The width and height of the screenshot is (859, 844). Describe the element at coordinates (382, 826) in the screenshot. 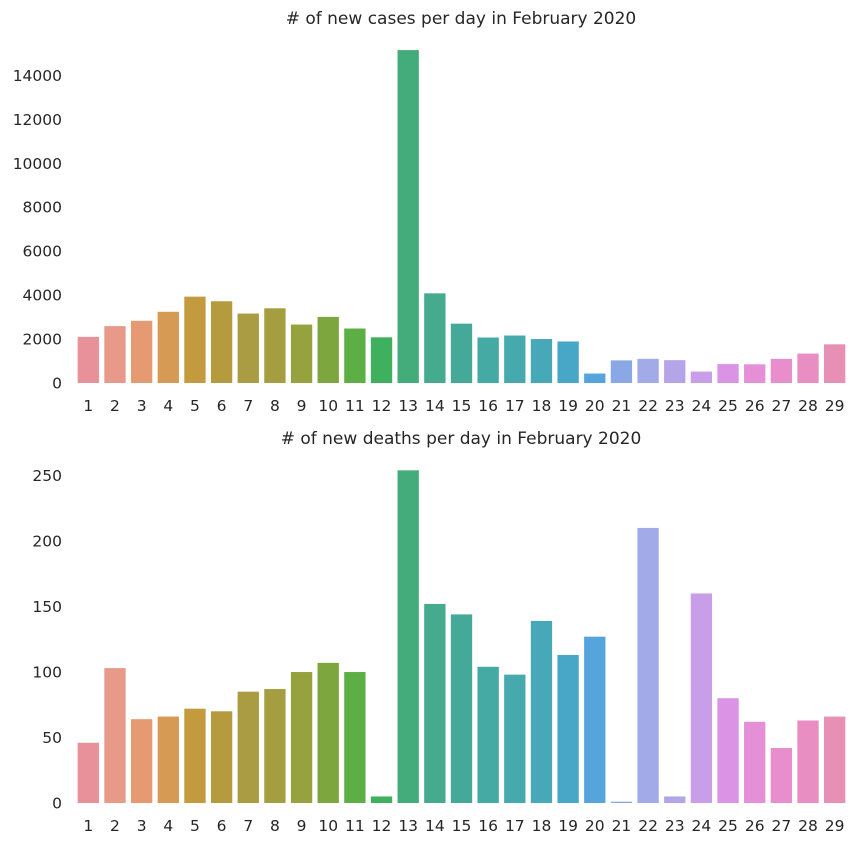

I see `deaths-x-tick-label: 12` at that location.